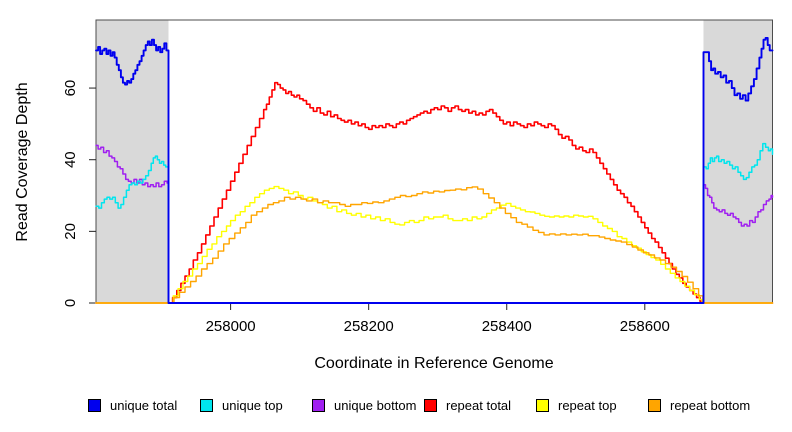 The image size is (792, 432). Describe the element at coordinates (369, 326) in the screenshot. I see `x-tick-label: 258200` at that location.